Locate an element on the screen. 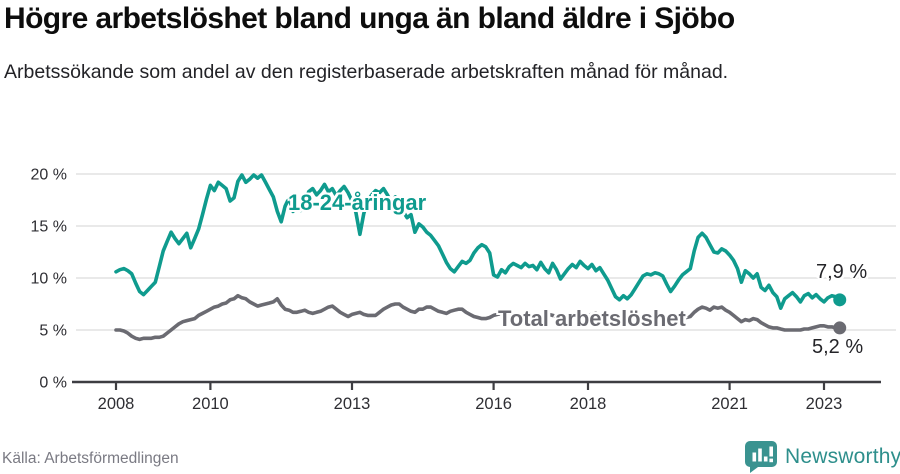 This screenshot has width=900, height=474. x-tick-label: 2016 is located at coordinates (493, 404).